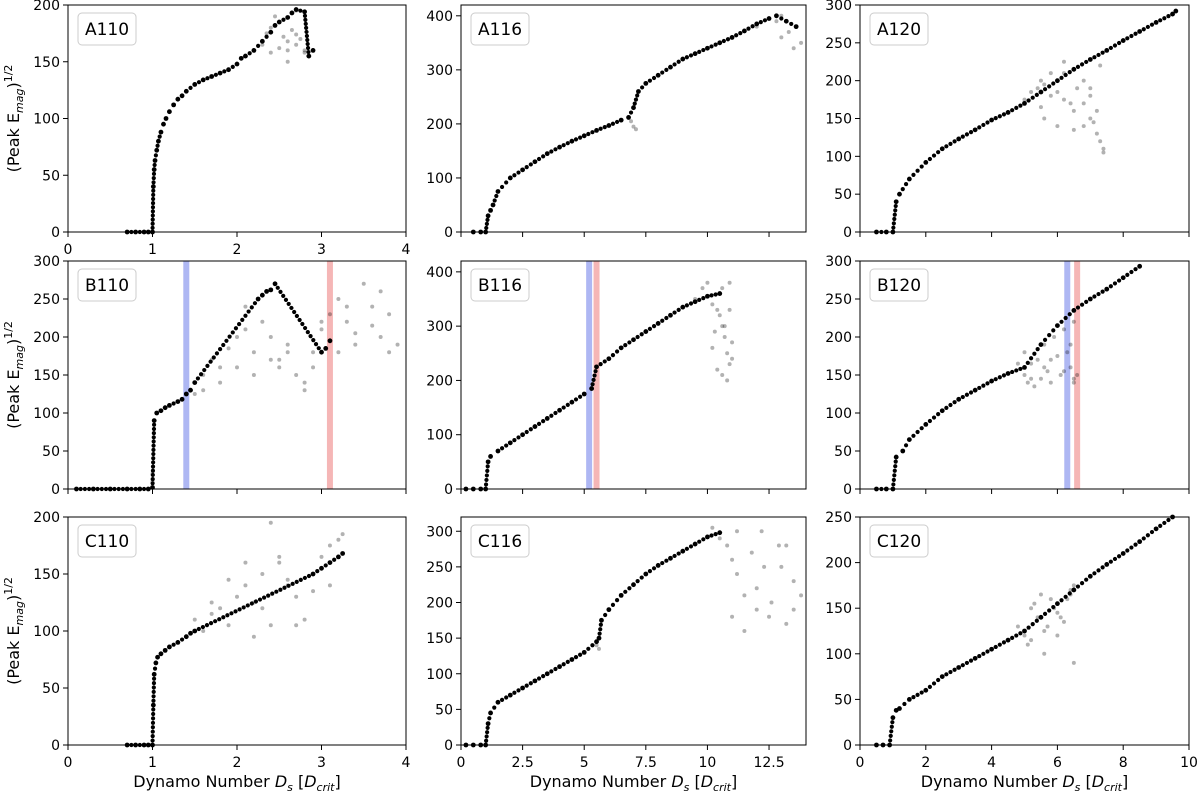 Image resolution: width=1200 pixels, height=794 pixels. Describe the element at coordinates (1189, 763) in the screenshot. I see `x-tick-label: 10` at that location.